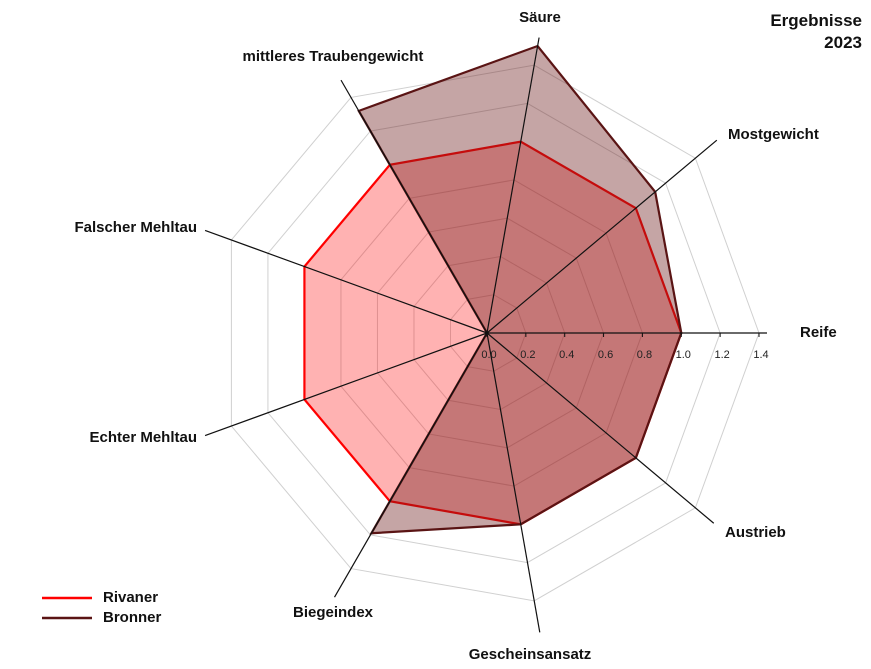  Describe the element at coordinates (721, 355) in the screenshot. I see `tick-label: 1.2` at that location.